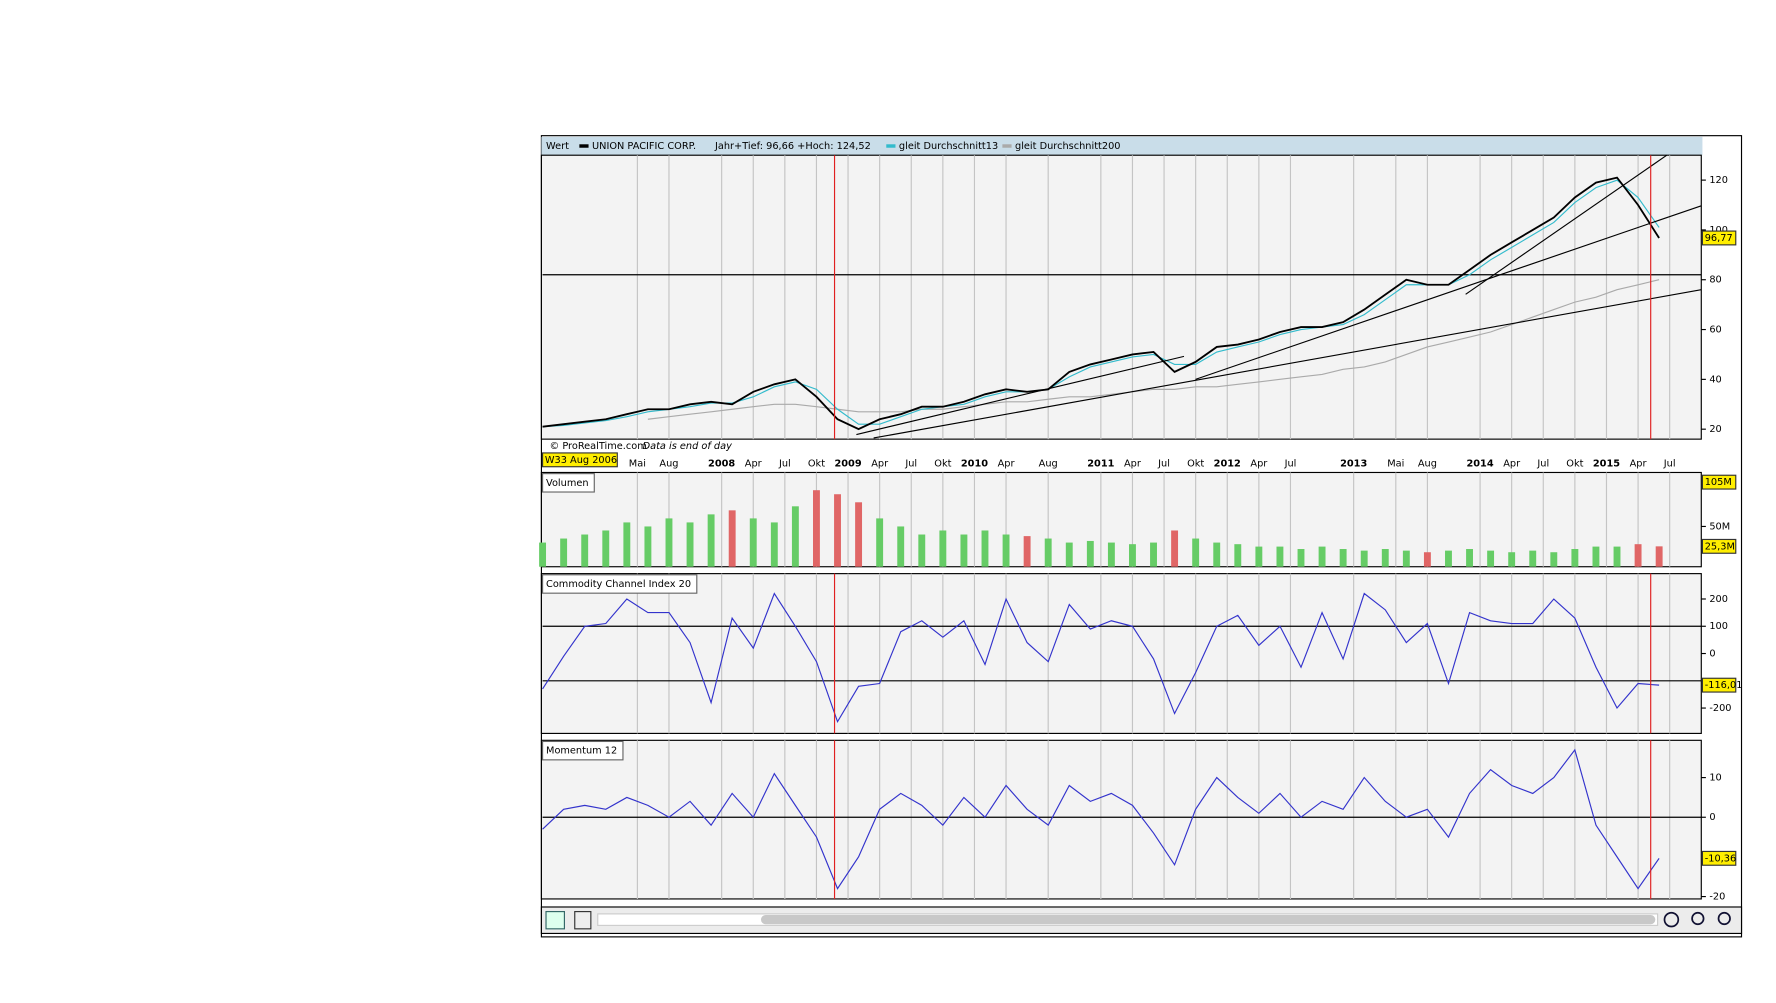 The height and width of the screenshot is (1003, 1776). Describe the element at coordinates (847, 463) in the screenshot. I see `x-tick-label: 2009` at that location.